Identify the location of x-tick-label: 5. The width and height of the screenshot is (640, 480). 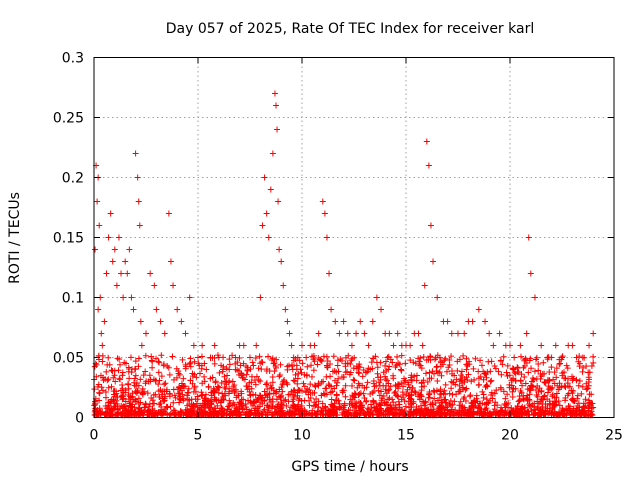
(198, 436).